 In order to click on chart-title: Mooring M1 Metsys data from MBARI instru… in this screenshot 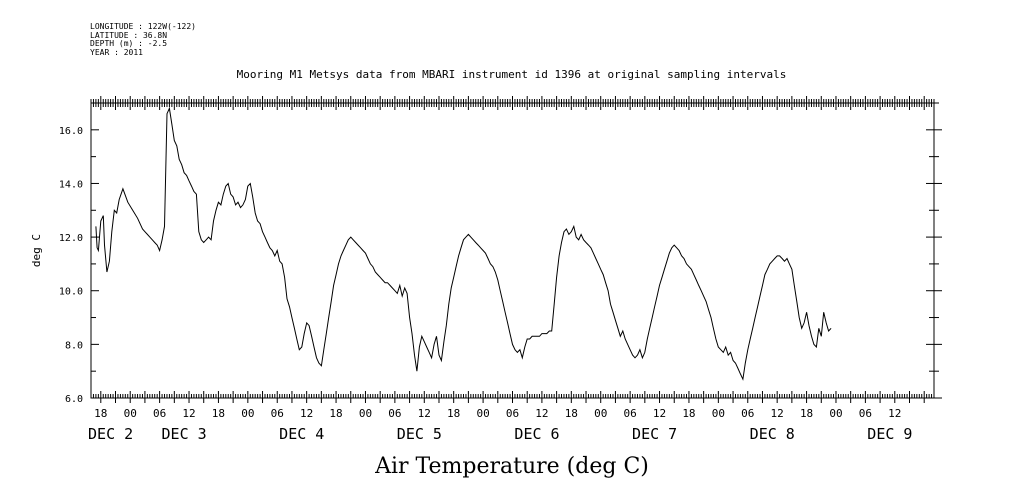, I will do `click(511, 74)`.